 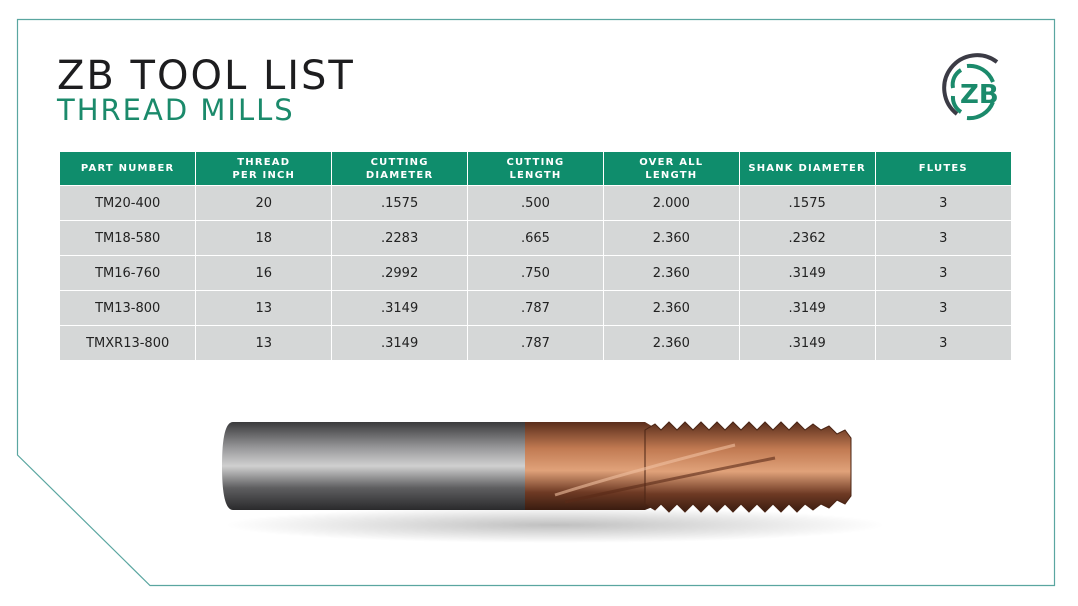 I want to click on table-cell: .500, so click(x=535, y=203).